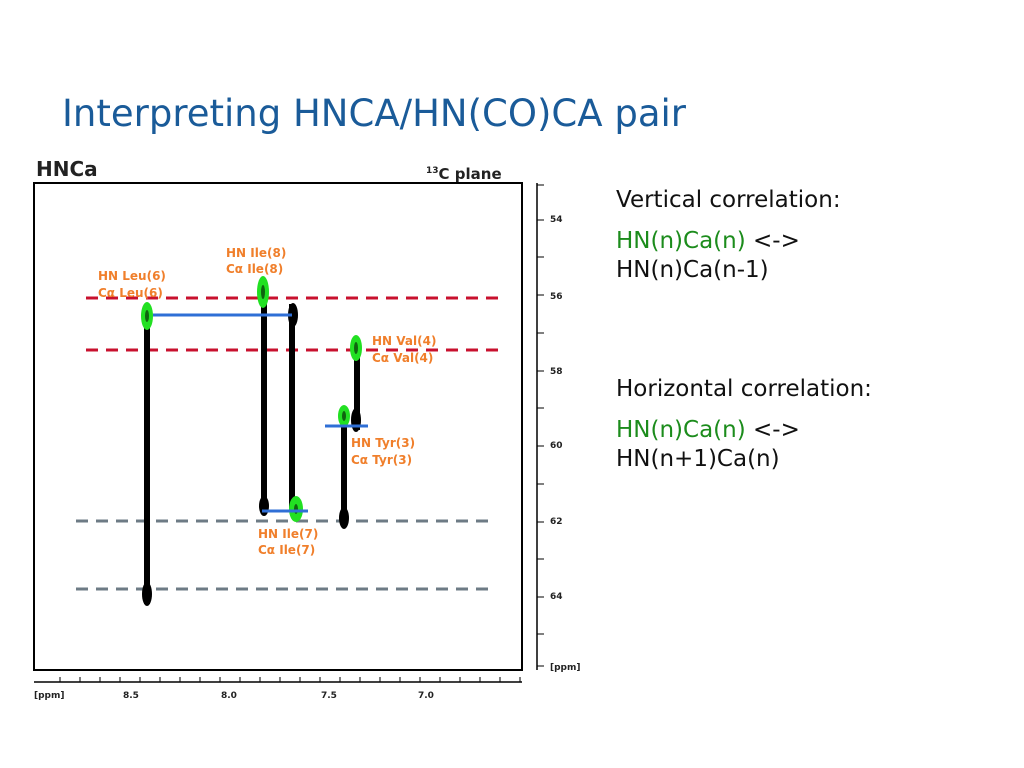 The width and height of the screenshot is (1024, 768). I want to click on right-axis-minor-ticks, so click(540, 425).